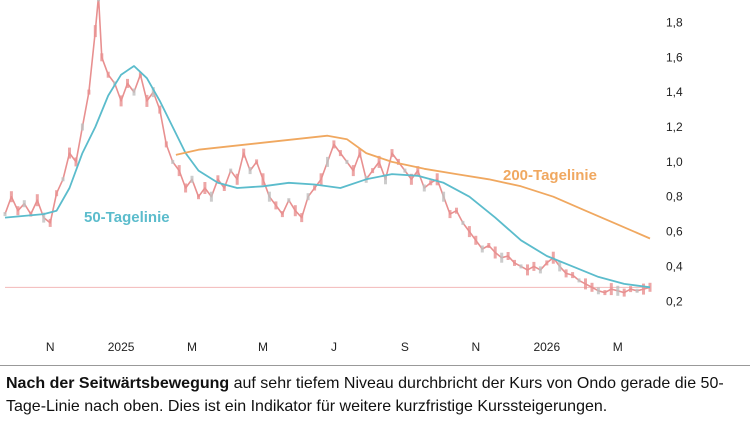  I want to click on y-tick-label: 0,4, so click(674, 266).